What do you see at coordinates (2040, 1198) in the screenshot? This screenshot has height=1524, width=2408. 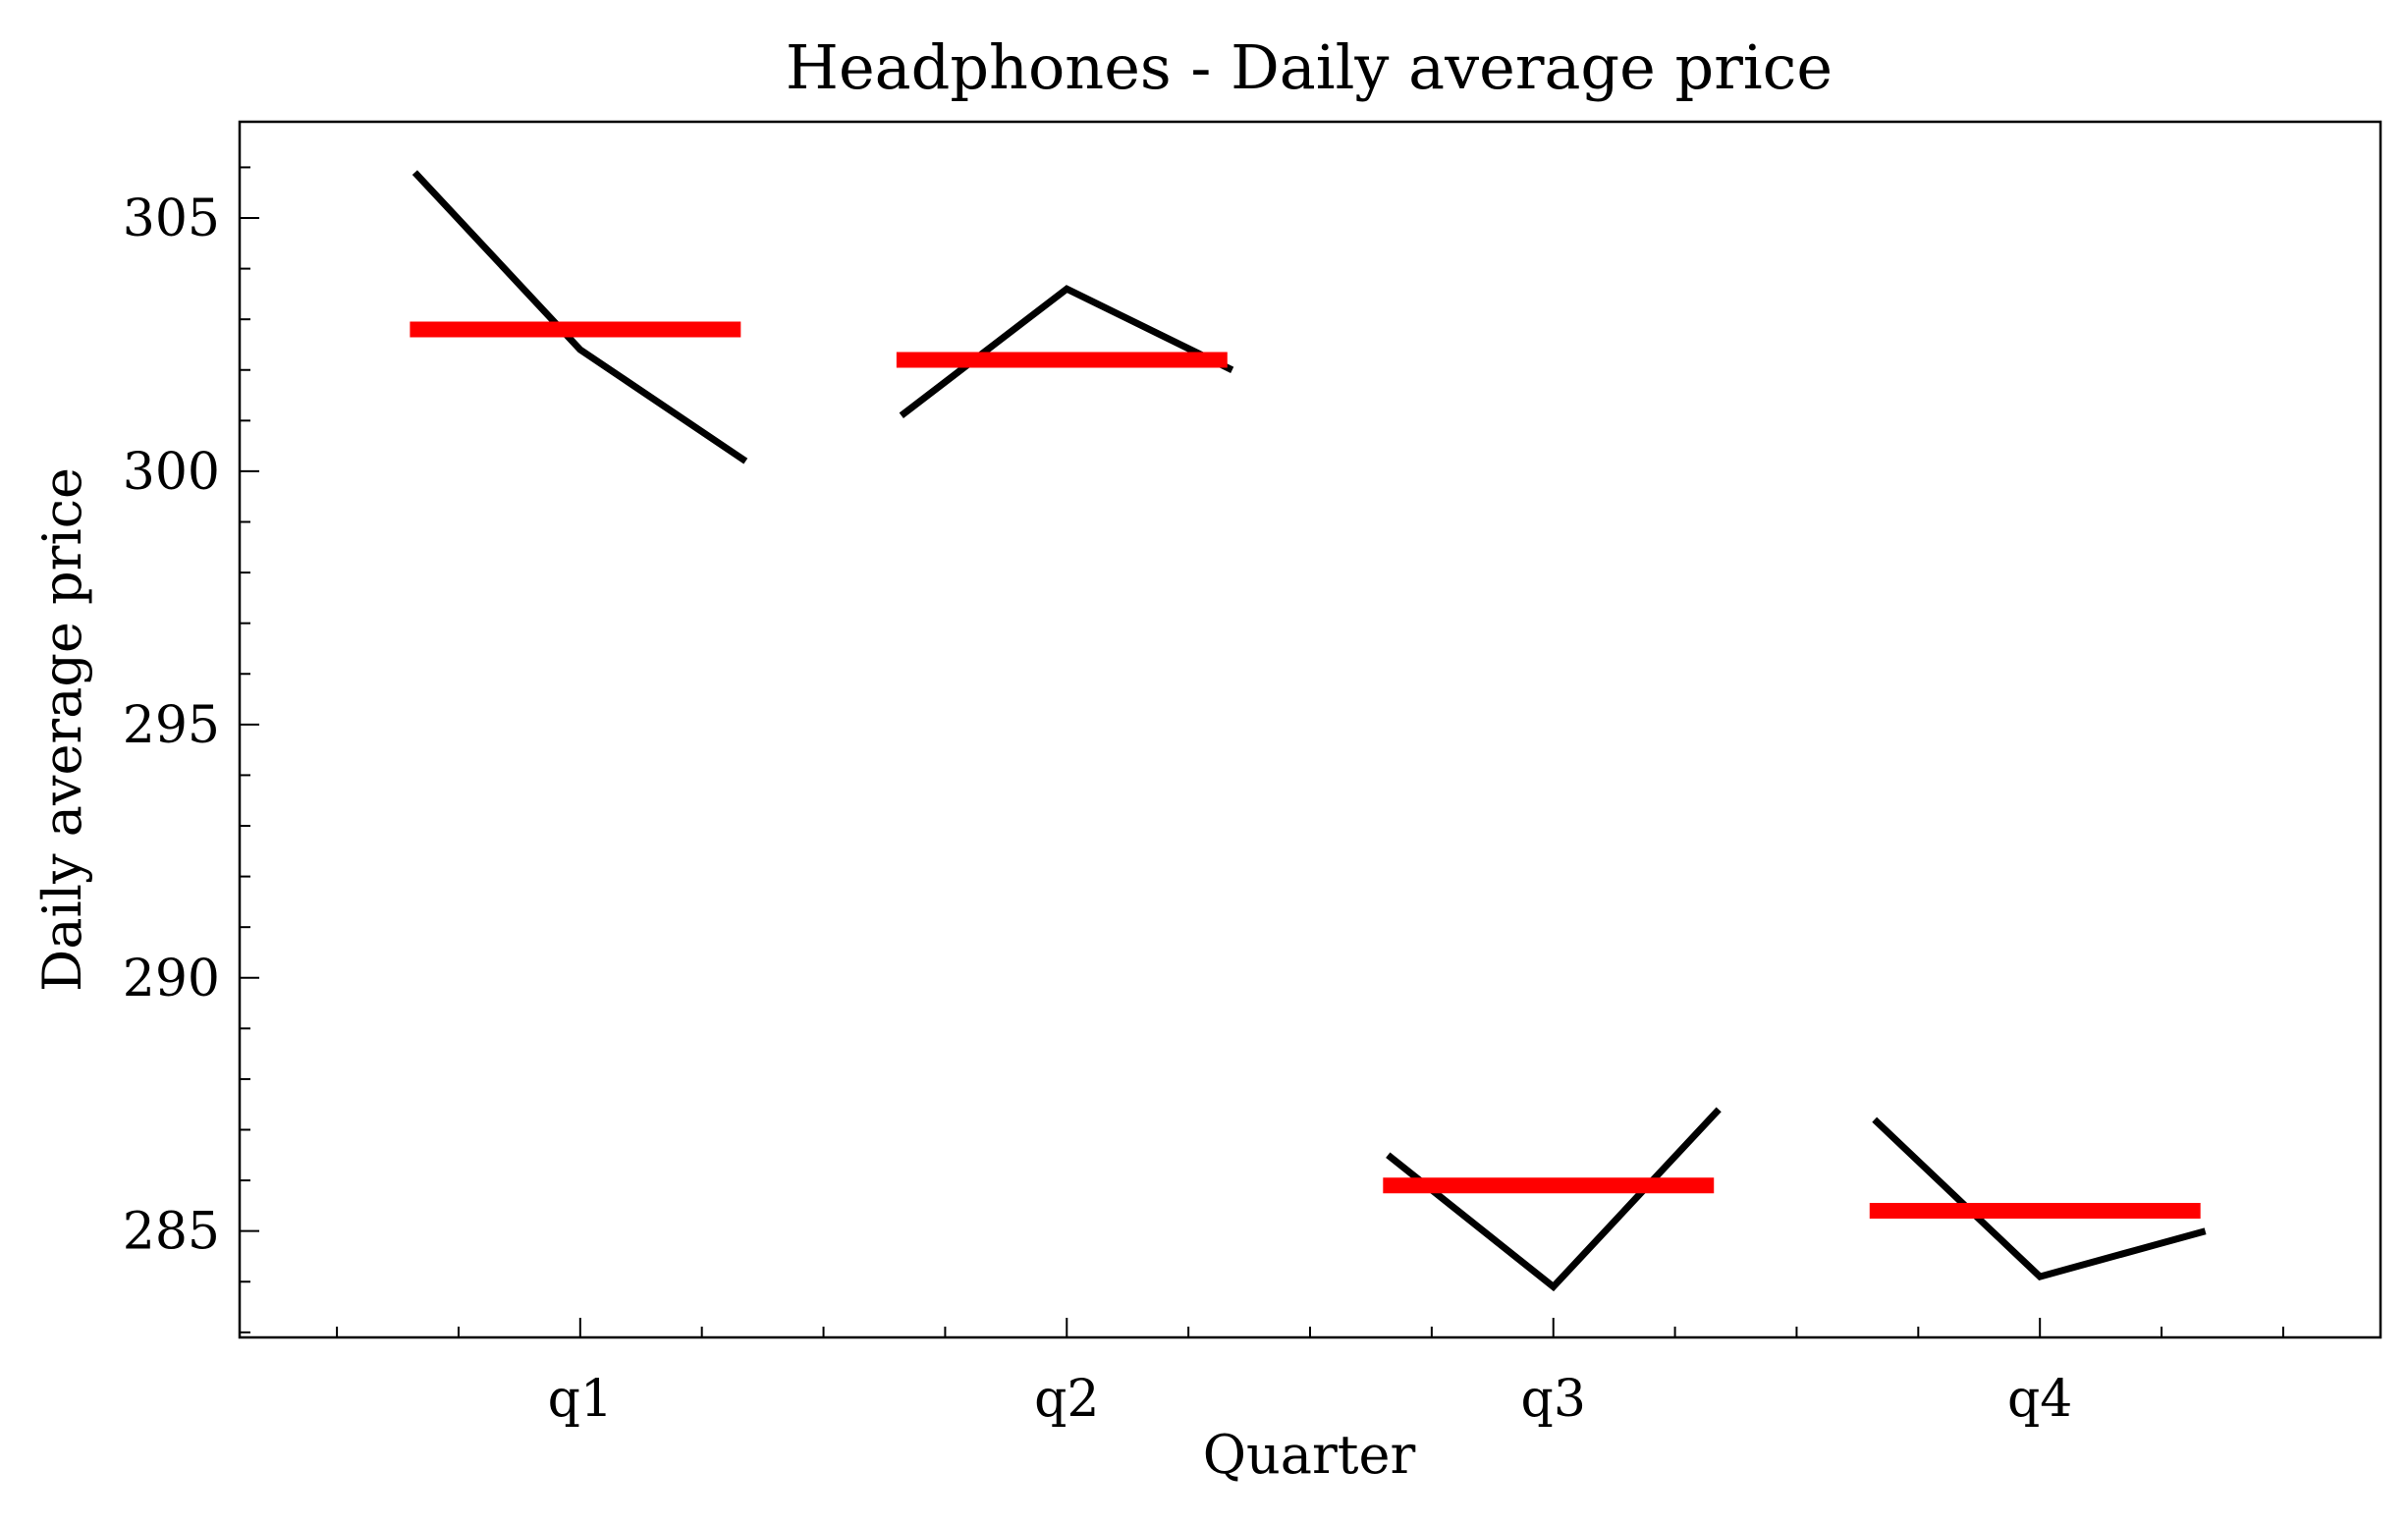 I see `price-line-q4` at bounding box center [2040, 1198].